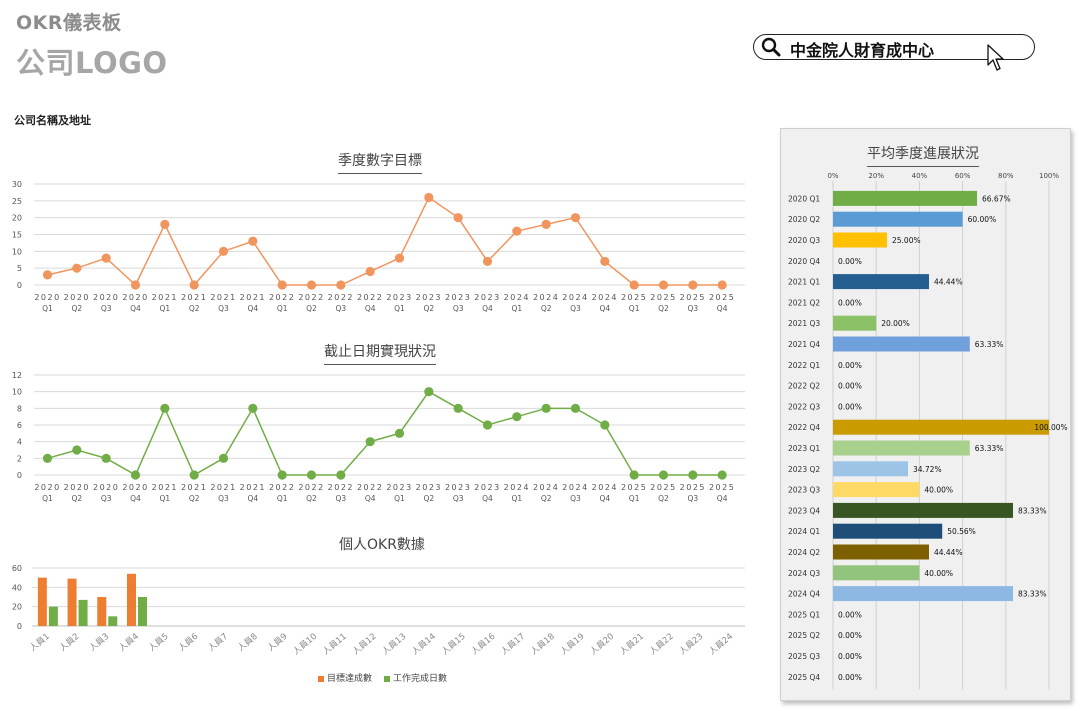 The height and width of the screenshot is (711, 1083). What do you see at coordinates (948, 282) in the screenshot?
I see `data-label: 44.44%` at bounding box center [948, 282].